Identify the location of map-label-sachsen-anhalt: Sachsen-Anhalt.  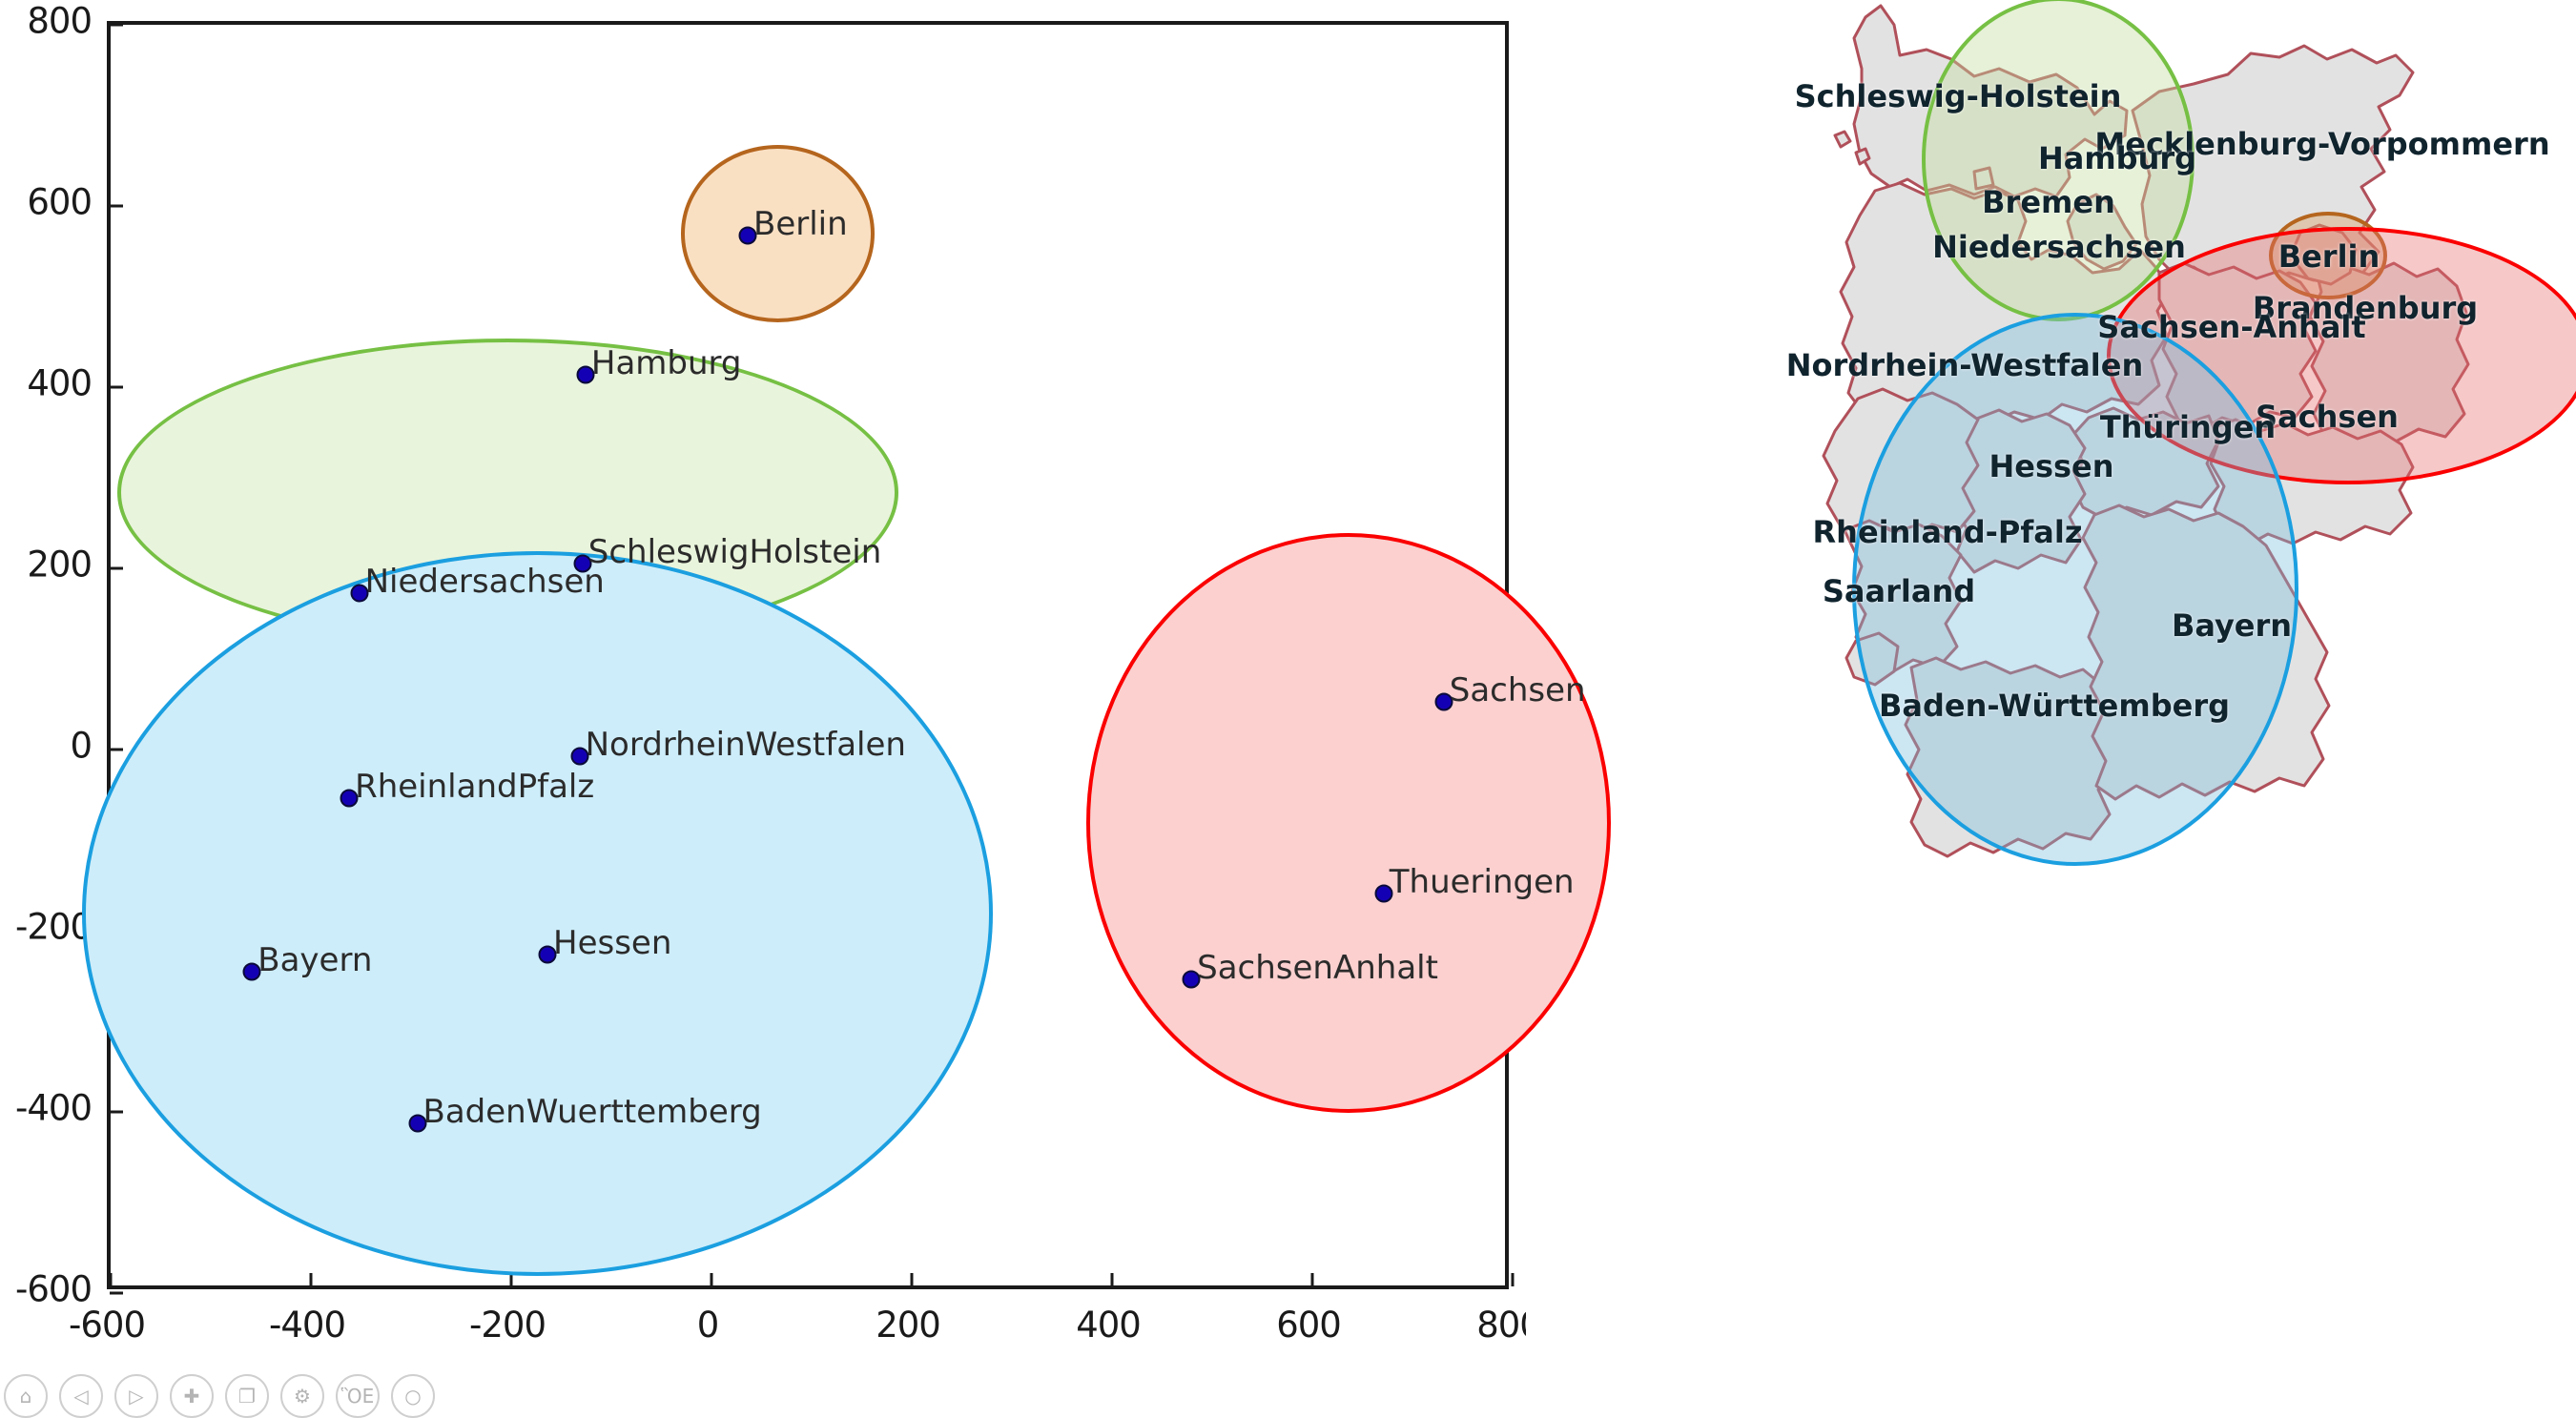
(2231, 327).